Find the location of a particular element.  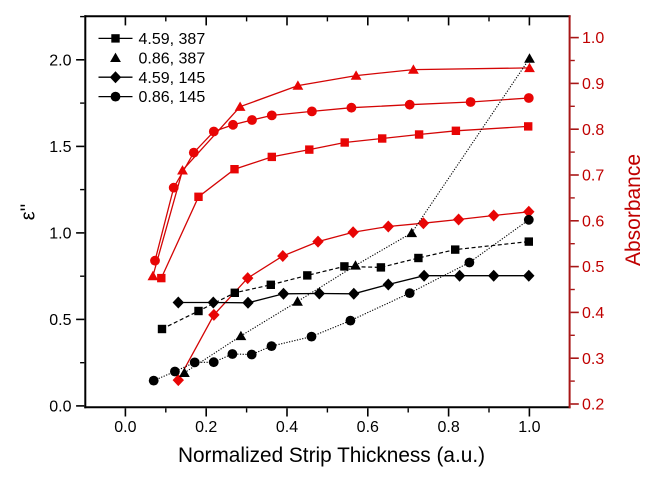

svg-text: 1.5 is located at coordinates (60, 147).